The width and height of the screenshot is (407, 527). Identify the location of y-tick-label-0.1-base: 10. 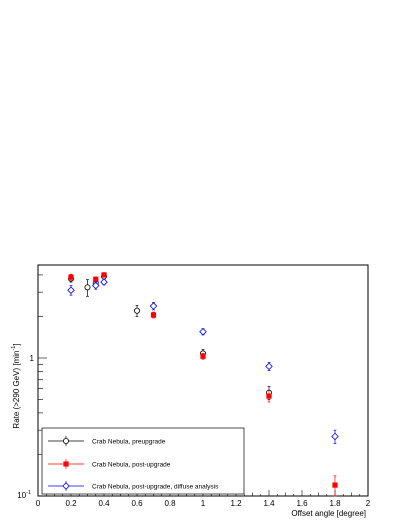
(21, 495).